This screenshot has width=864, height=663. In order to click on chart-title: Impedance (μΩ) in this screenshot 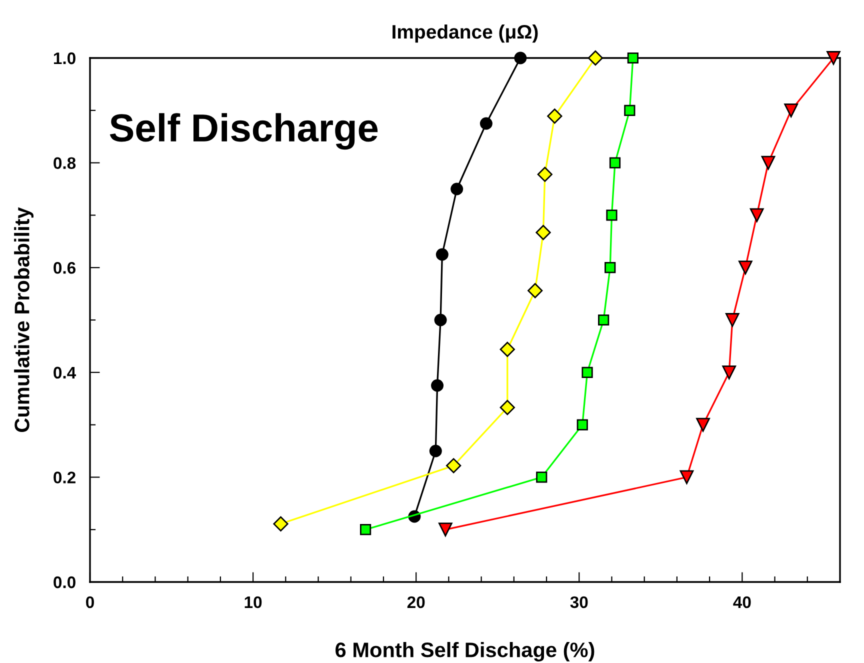, I will do `click(465, 33)`.